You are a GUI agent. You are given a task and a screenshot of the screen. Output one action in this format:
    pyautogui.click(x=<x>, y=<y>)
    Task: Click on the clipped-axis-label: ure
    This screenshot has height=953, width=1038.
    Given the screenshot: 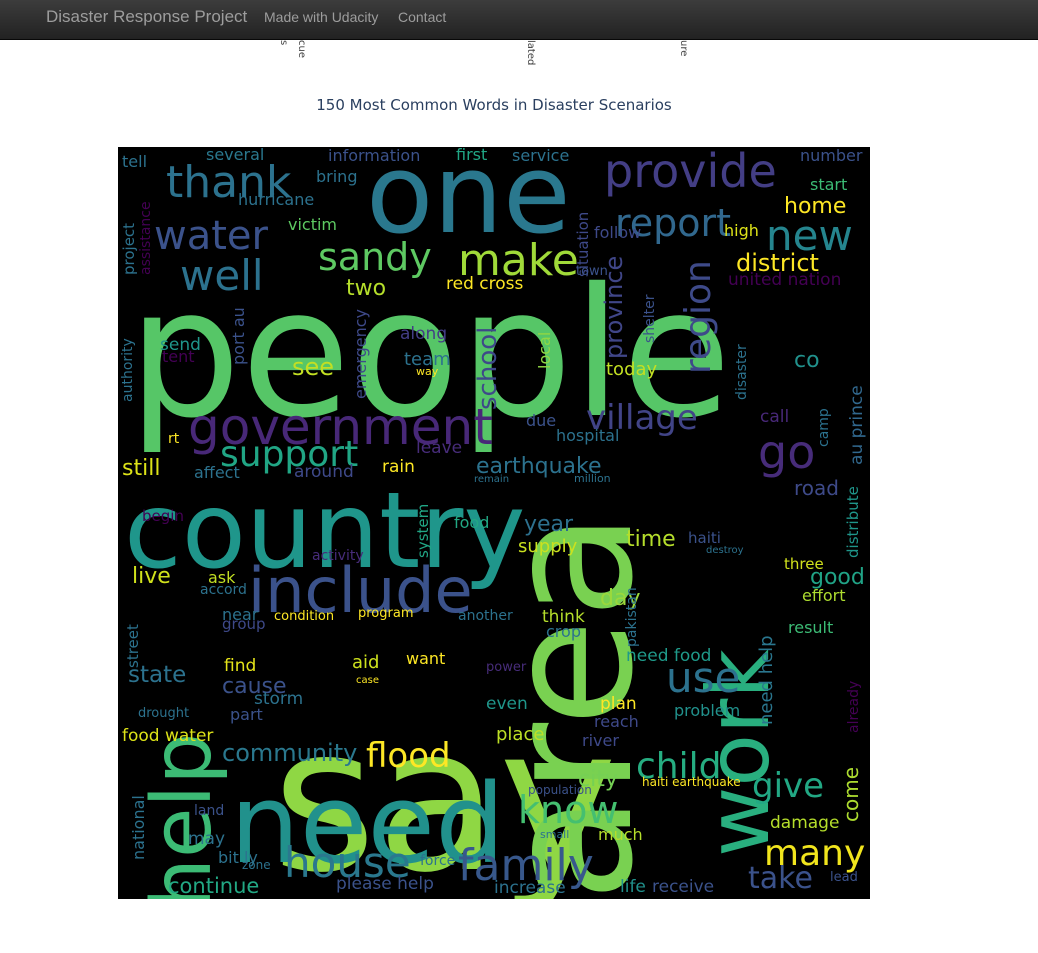 What is the action you would take?
    pyautogui.click(x=683, y=48)
    